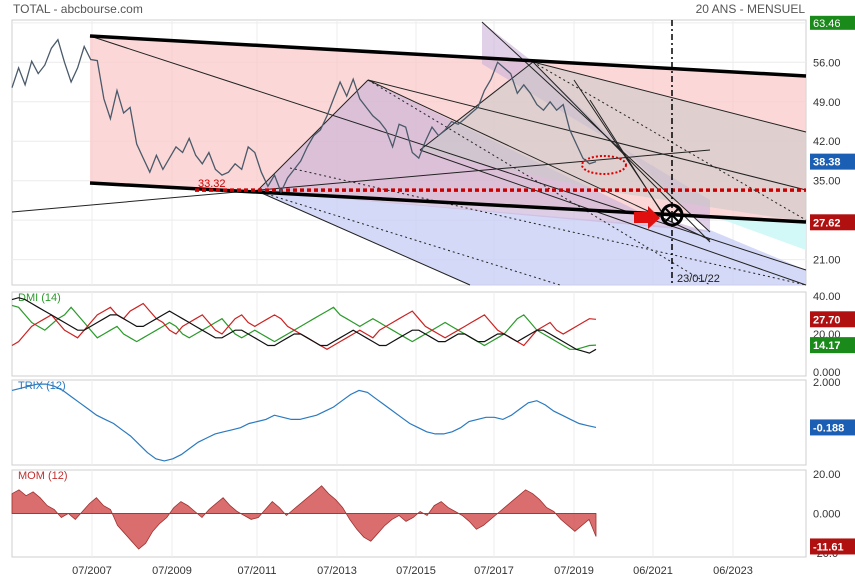 The image size is (855, 585). What do you see at coordinates (827, 475) in the screenshot?
I see `mom-axis-label: 20.00` at bounding box center [827, 475].